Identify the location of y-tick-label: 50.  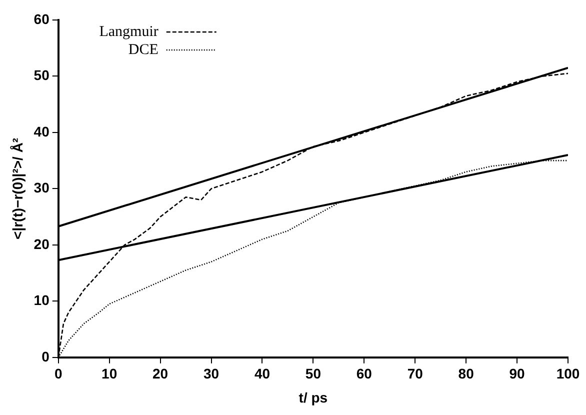
(42, 75).